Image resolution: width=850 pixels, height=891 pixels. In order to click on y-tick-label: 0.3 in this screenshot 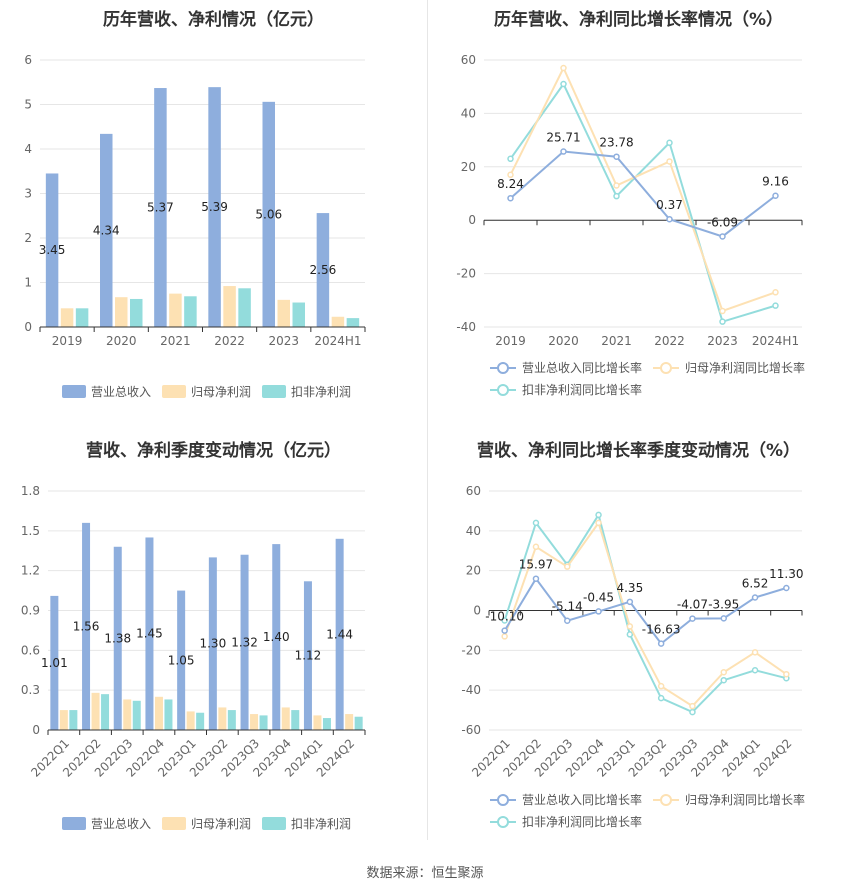, I will do `click(30, 690)`.